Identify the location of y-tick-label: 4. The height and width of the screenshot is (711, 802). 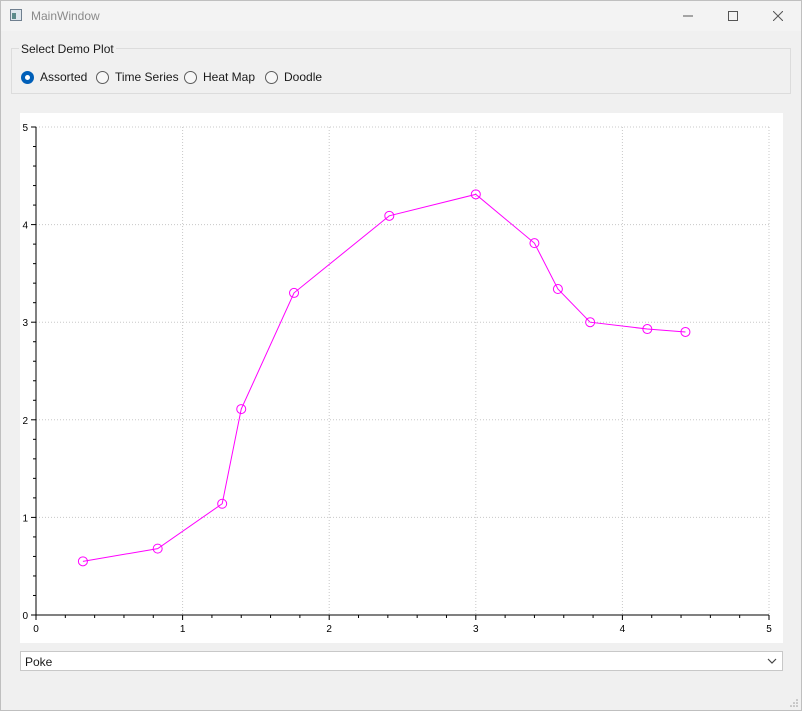
(25, 226).